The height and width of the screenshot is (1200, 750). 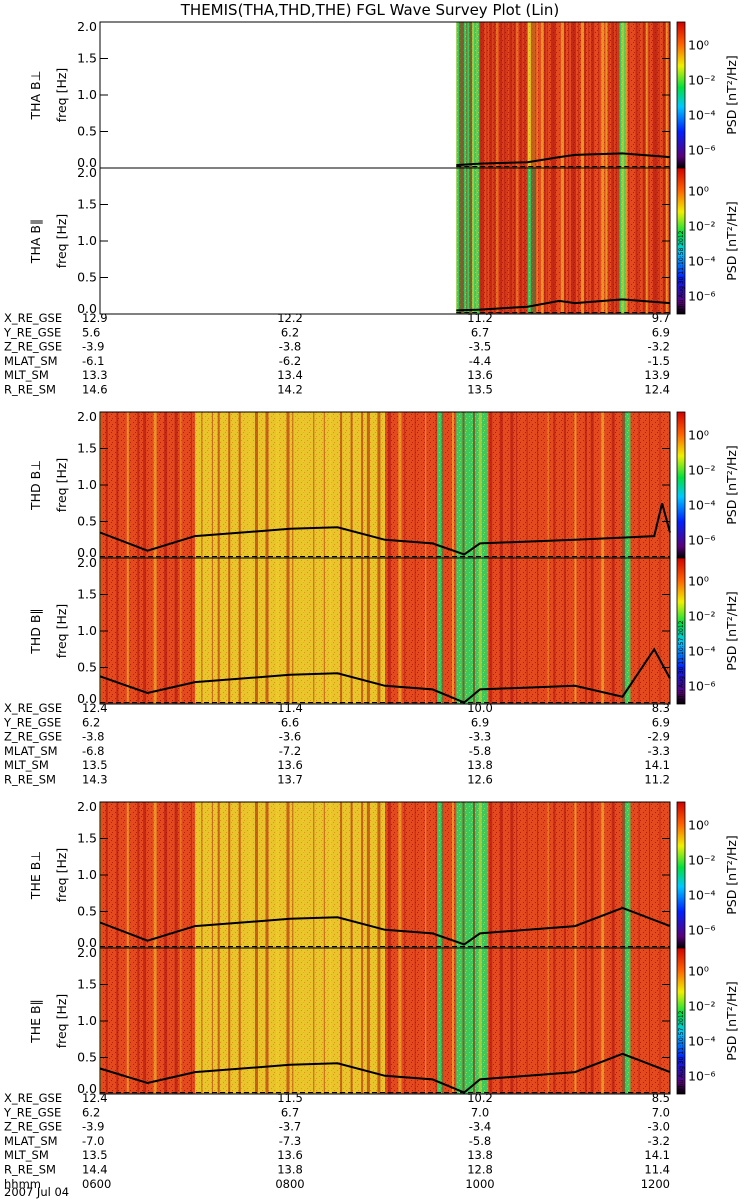 I want to click on ephemeris-value: 12.6, so click(x=480, y=780).